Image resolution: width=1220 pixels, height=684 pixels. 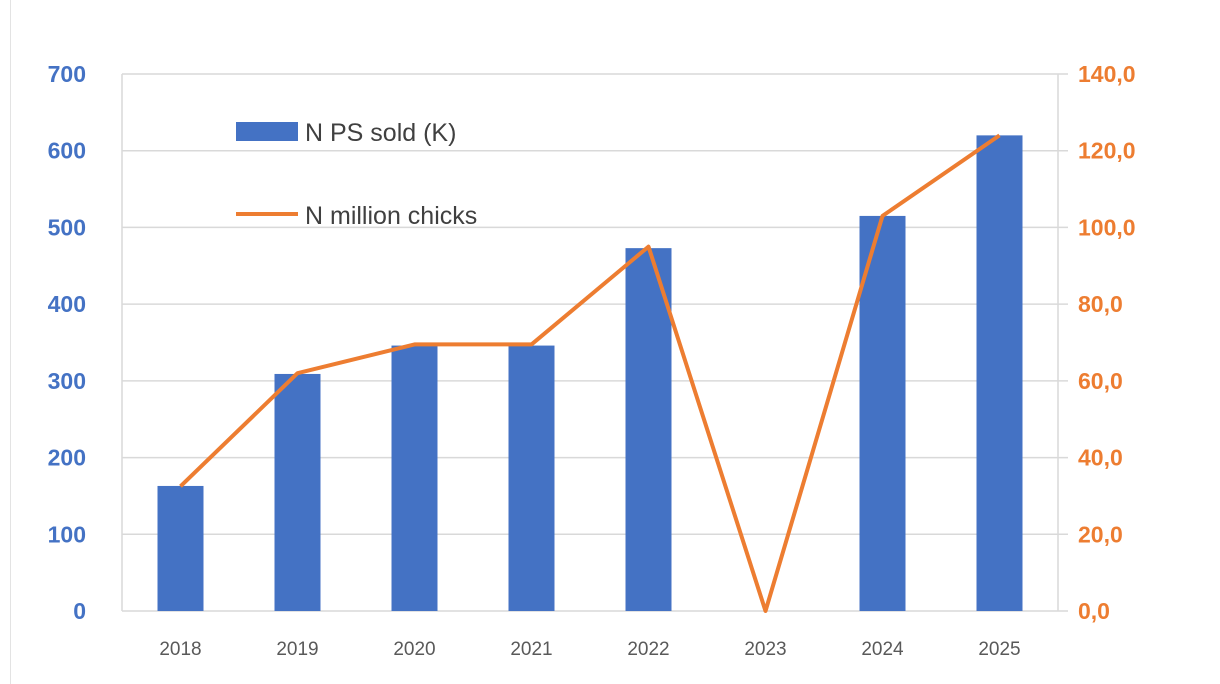 I want to click on x-axis-tick: 2022, so click(x=648, y=649).